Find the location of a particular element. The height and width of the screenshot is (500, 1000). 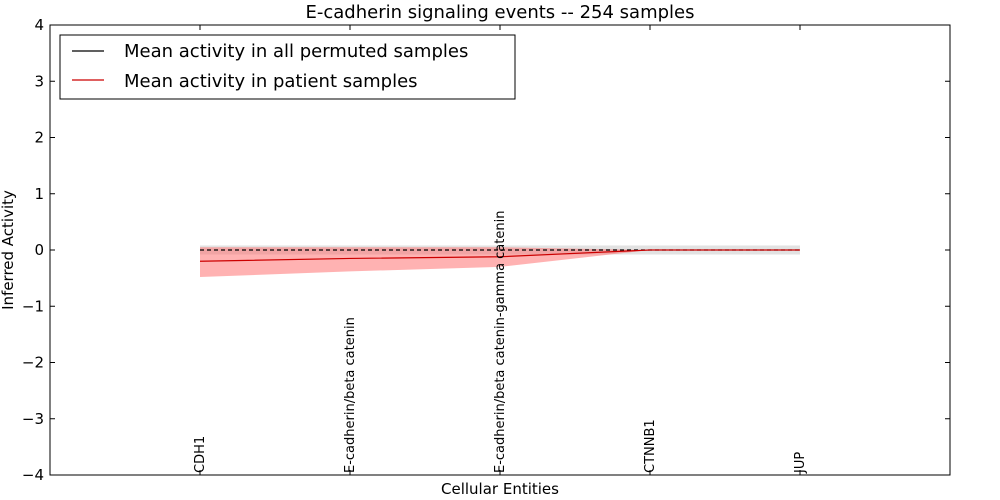

y-tick-label: 3 is located at coordinates (39, 81).